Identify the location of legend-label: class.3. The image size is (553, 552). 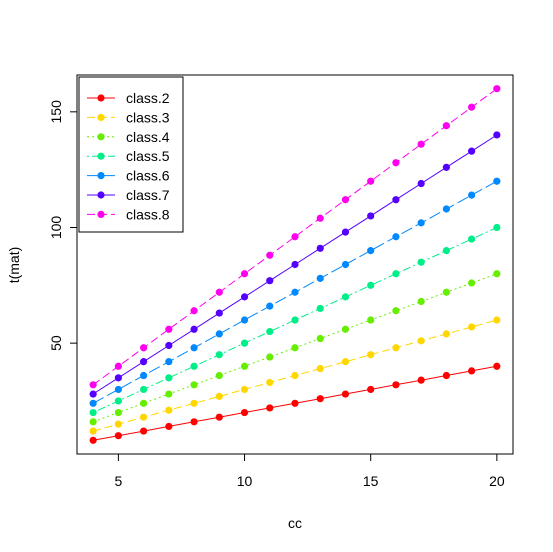
(148, 117).